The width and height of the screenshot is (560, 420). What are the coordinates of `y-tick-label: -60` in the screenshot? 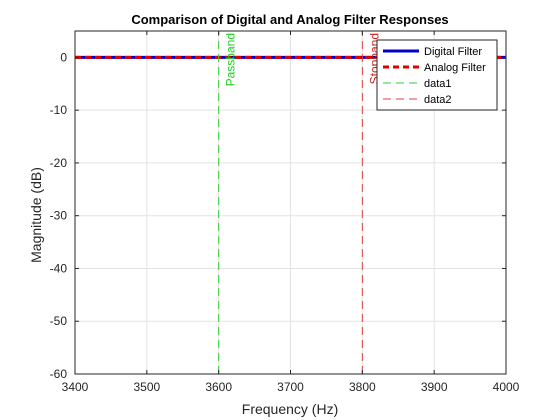 It's located at (59, 374).